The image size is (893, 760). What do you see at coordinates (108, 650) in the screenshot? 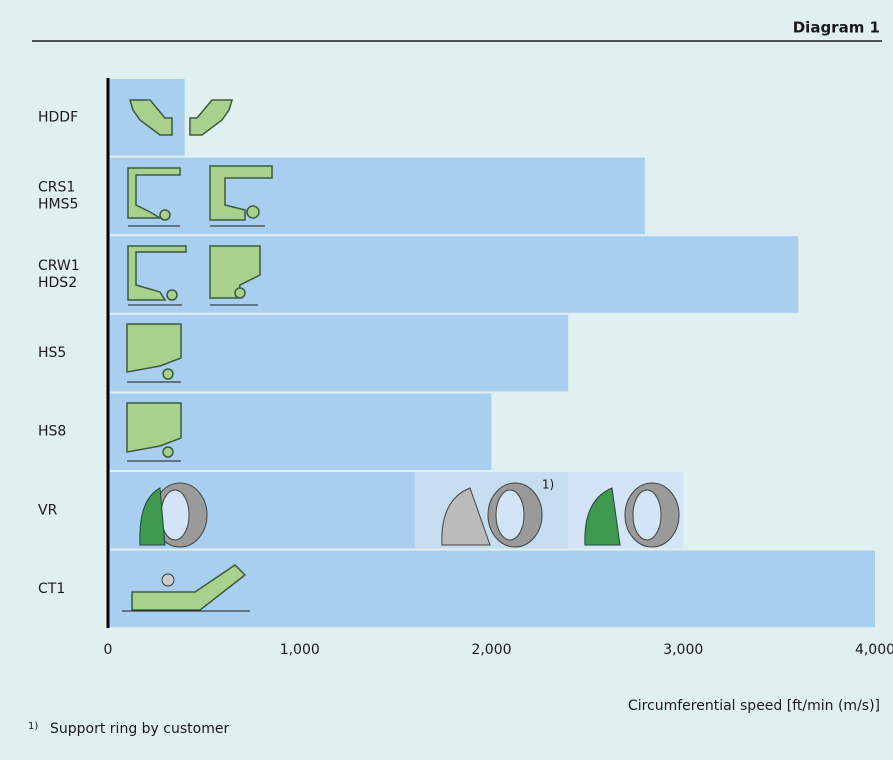
I see `x-tick-label: 0` at bounding box center [108, 650].